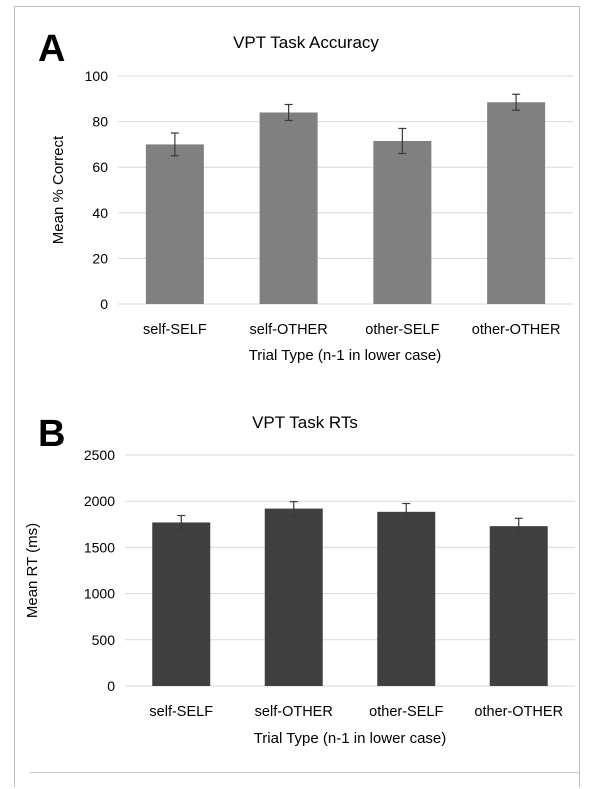 Image resolution: width=593 pixels, height=789 pixels. I want to click on chart-a-ytick-label: 20, so click(100, 258).